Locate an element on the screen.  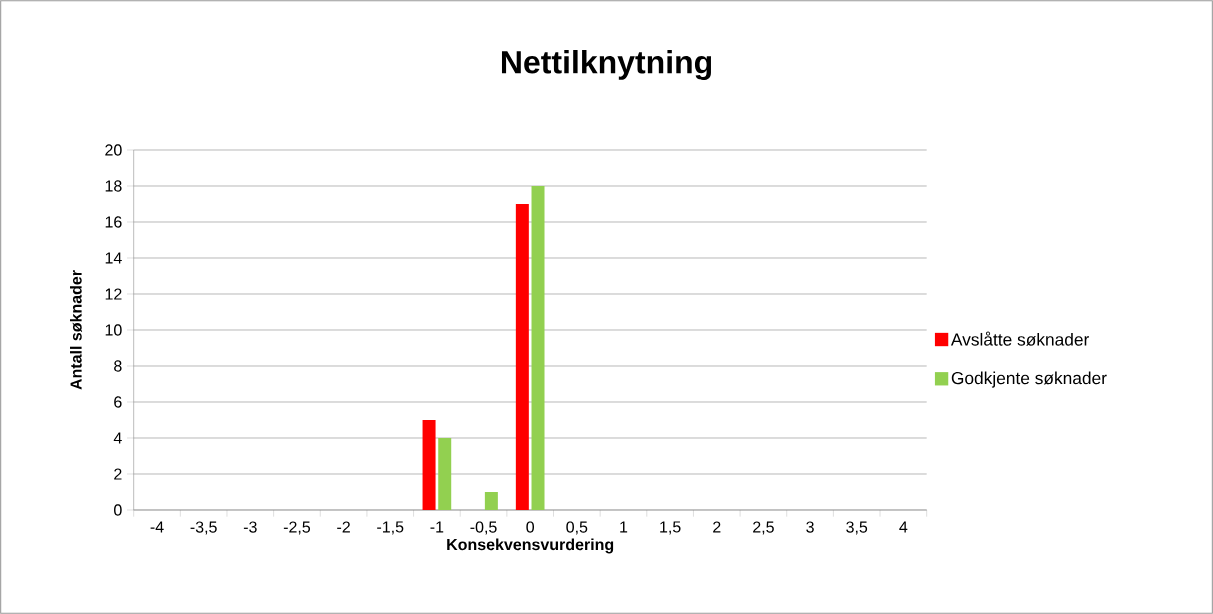
x-tick-label: -2 is located at coordinates (343, 527).